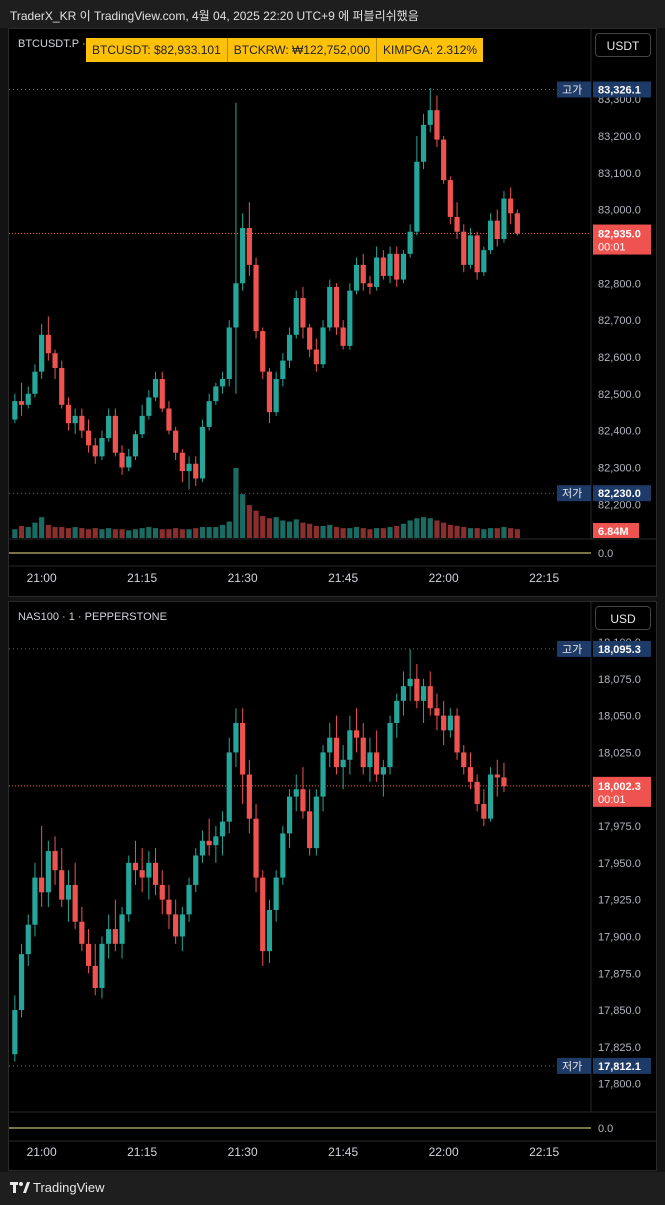 The height and width of the screenshot is (1205, 665). What do you see at coordinates (623, 45) in the screenshot?
I see `currency-button: USDT` at bounding box center [623, 45].